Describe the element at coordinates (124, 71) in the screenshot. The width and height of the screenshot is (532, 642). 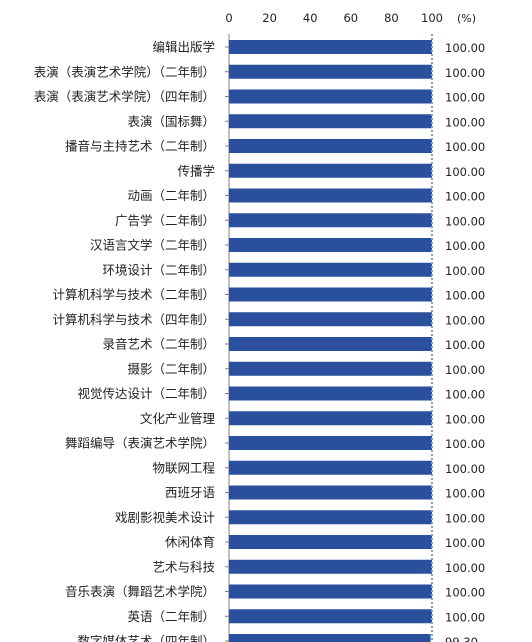
I see `category-label: 表演（表演艺术学院）（二年制）` at that location.